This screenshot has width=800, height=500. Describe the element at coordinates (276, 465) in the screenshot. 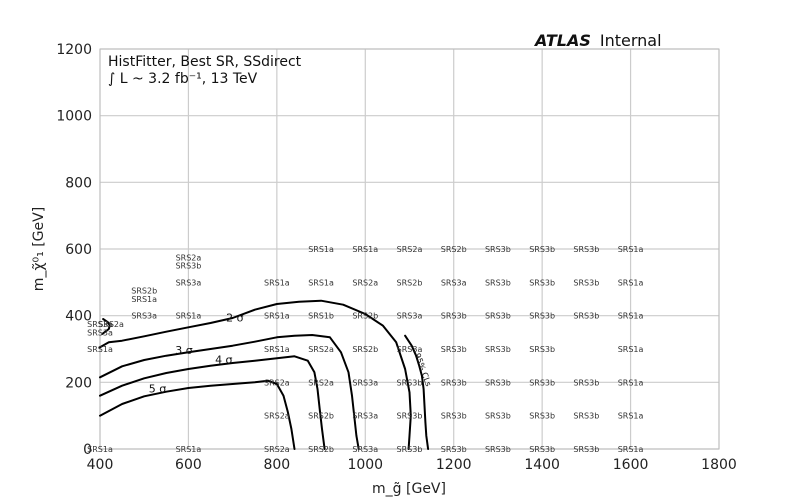

I see `x-tick-label: 800` at that location.